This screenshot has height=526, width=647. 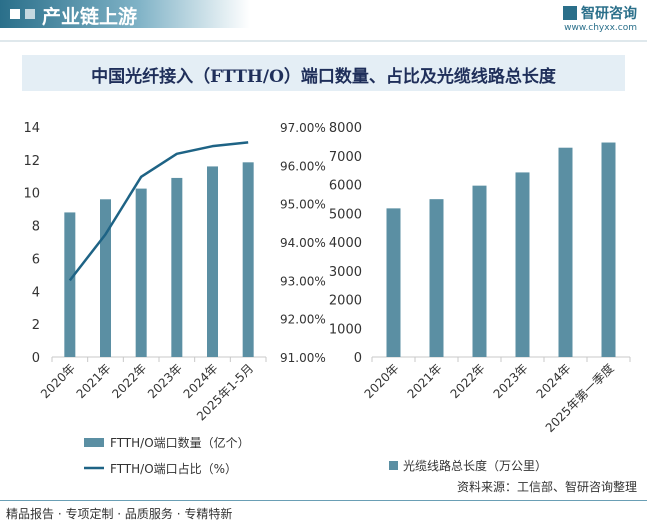 What do you see at coordinates (382, 381) in the screenshot?
I see `x2-tick-label: 2020年` at bounding box center [382, 381].